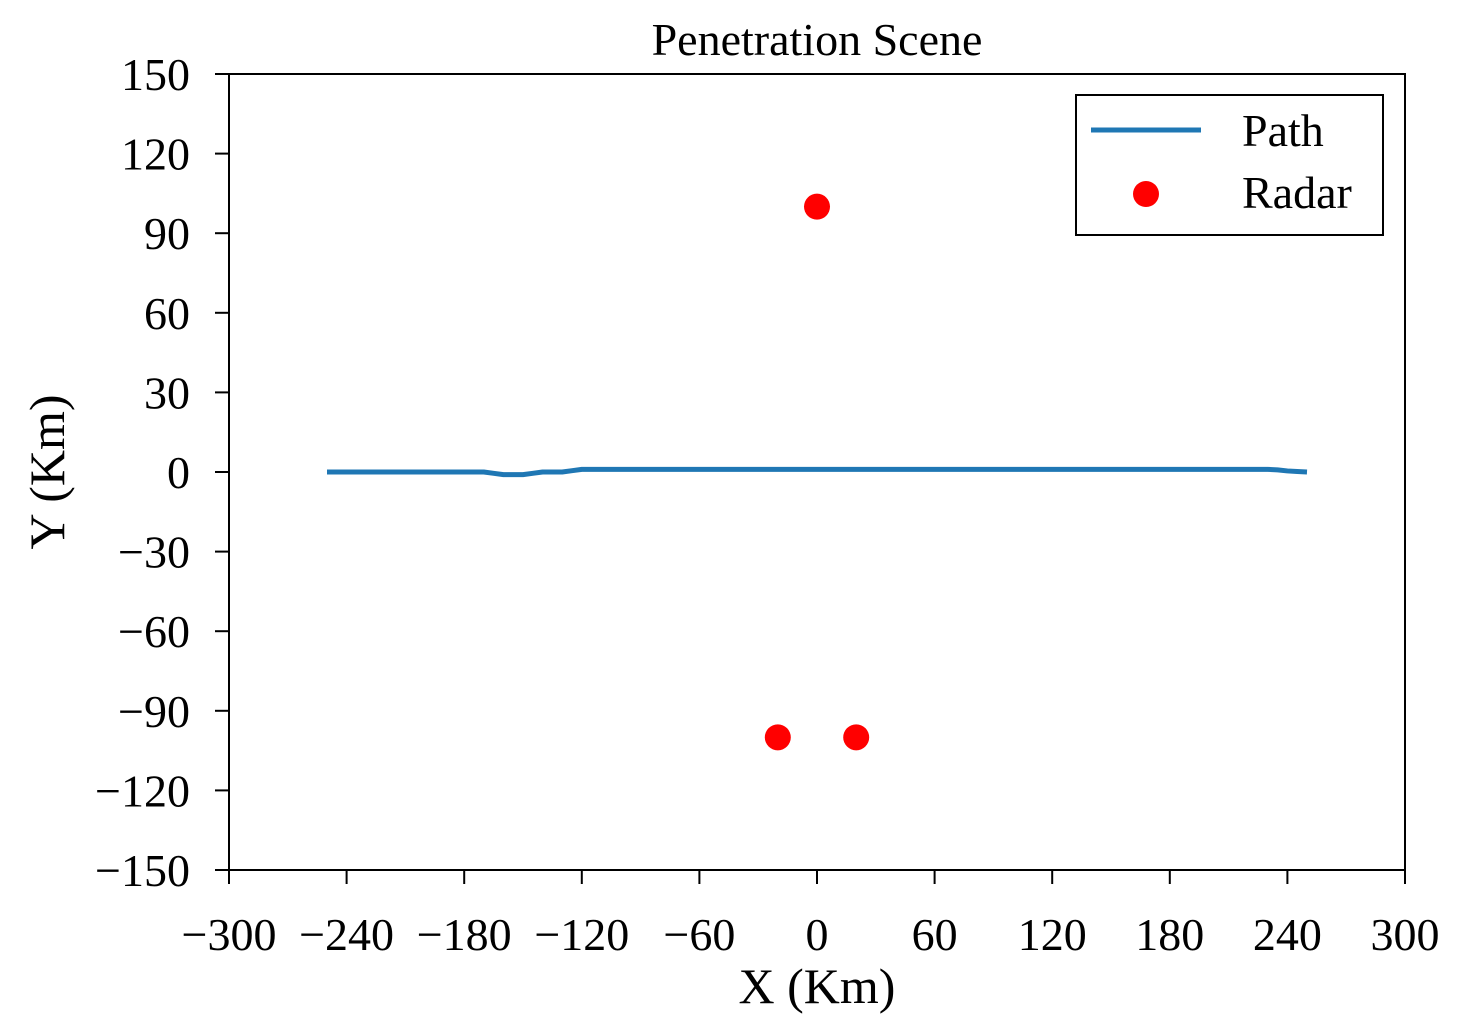 Image resolution: width=1463 pixels, height=1025 pixels. What do you see at coordinates (178, 472) in the screenshot?
I see `y-tick-label: 0` at bounding box center [178, 472].